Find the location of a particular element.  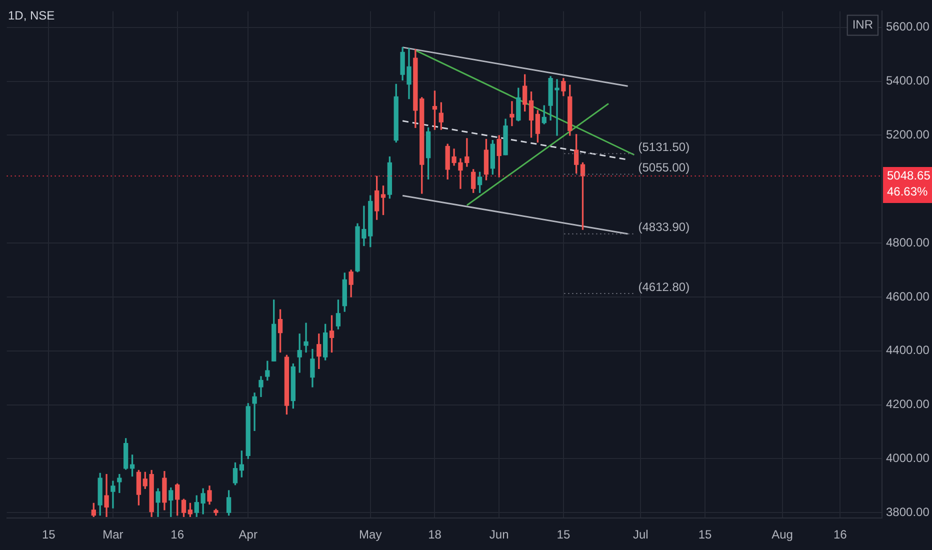

y-tick-label: 4000.00 is located at coordinates (908, 458).